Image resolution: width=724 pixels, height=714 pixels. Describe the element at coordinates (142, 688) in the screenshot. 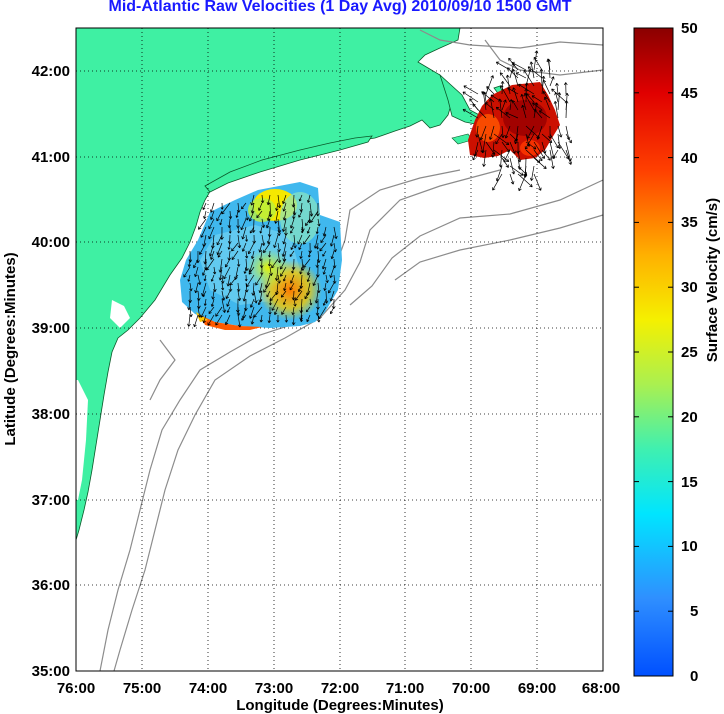

I see `x-tick-label: 75:00` at that location.